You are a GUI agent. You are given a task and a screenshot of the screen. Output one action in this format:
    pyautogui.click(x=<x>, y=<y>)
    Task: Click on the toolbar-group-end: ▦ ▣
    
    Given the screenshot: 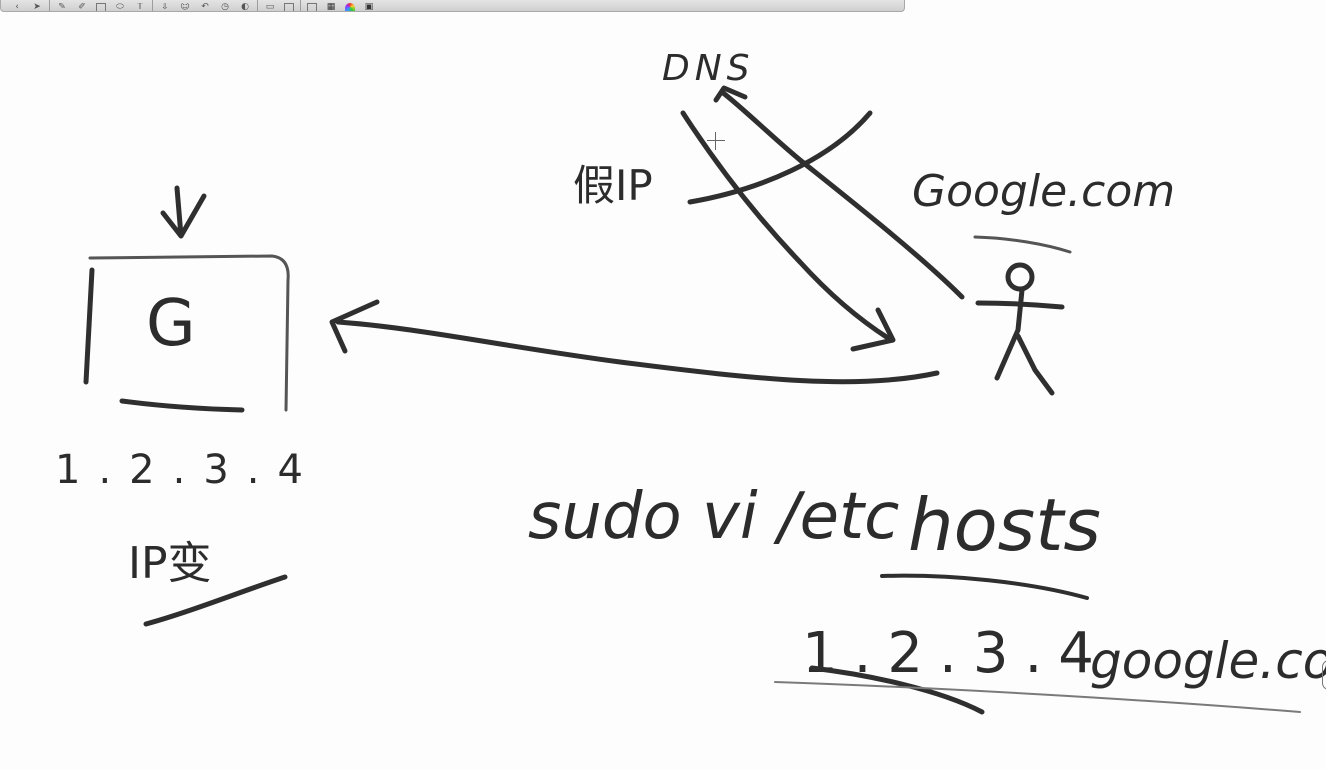 What is the action you would take?
    pyautogui.click(x=341, y=5)
    